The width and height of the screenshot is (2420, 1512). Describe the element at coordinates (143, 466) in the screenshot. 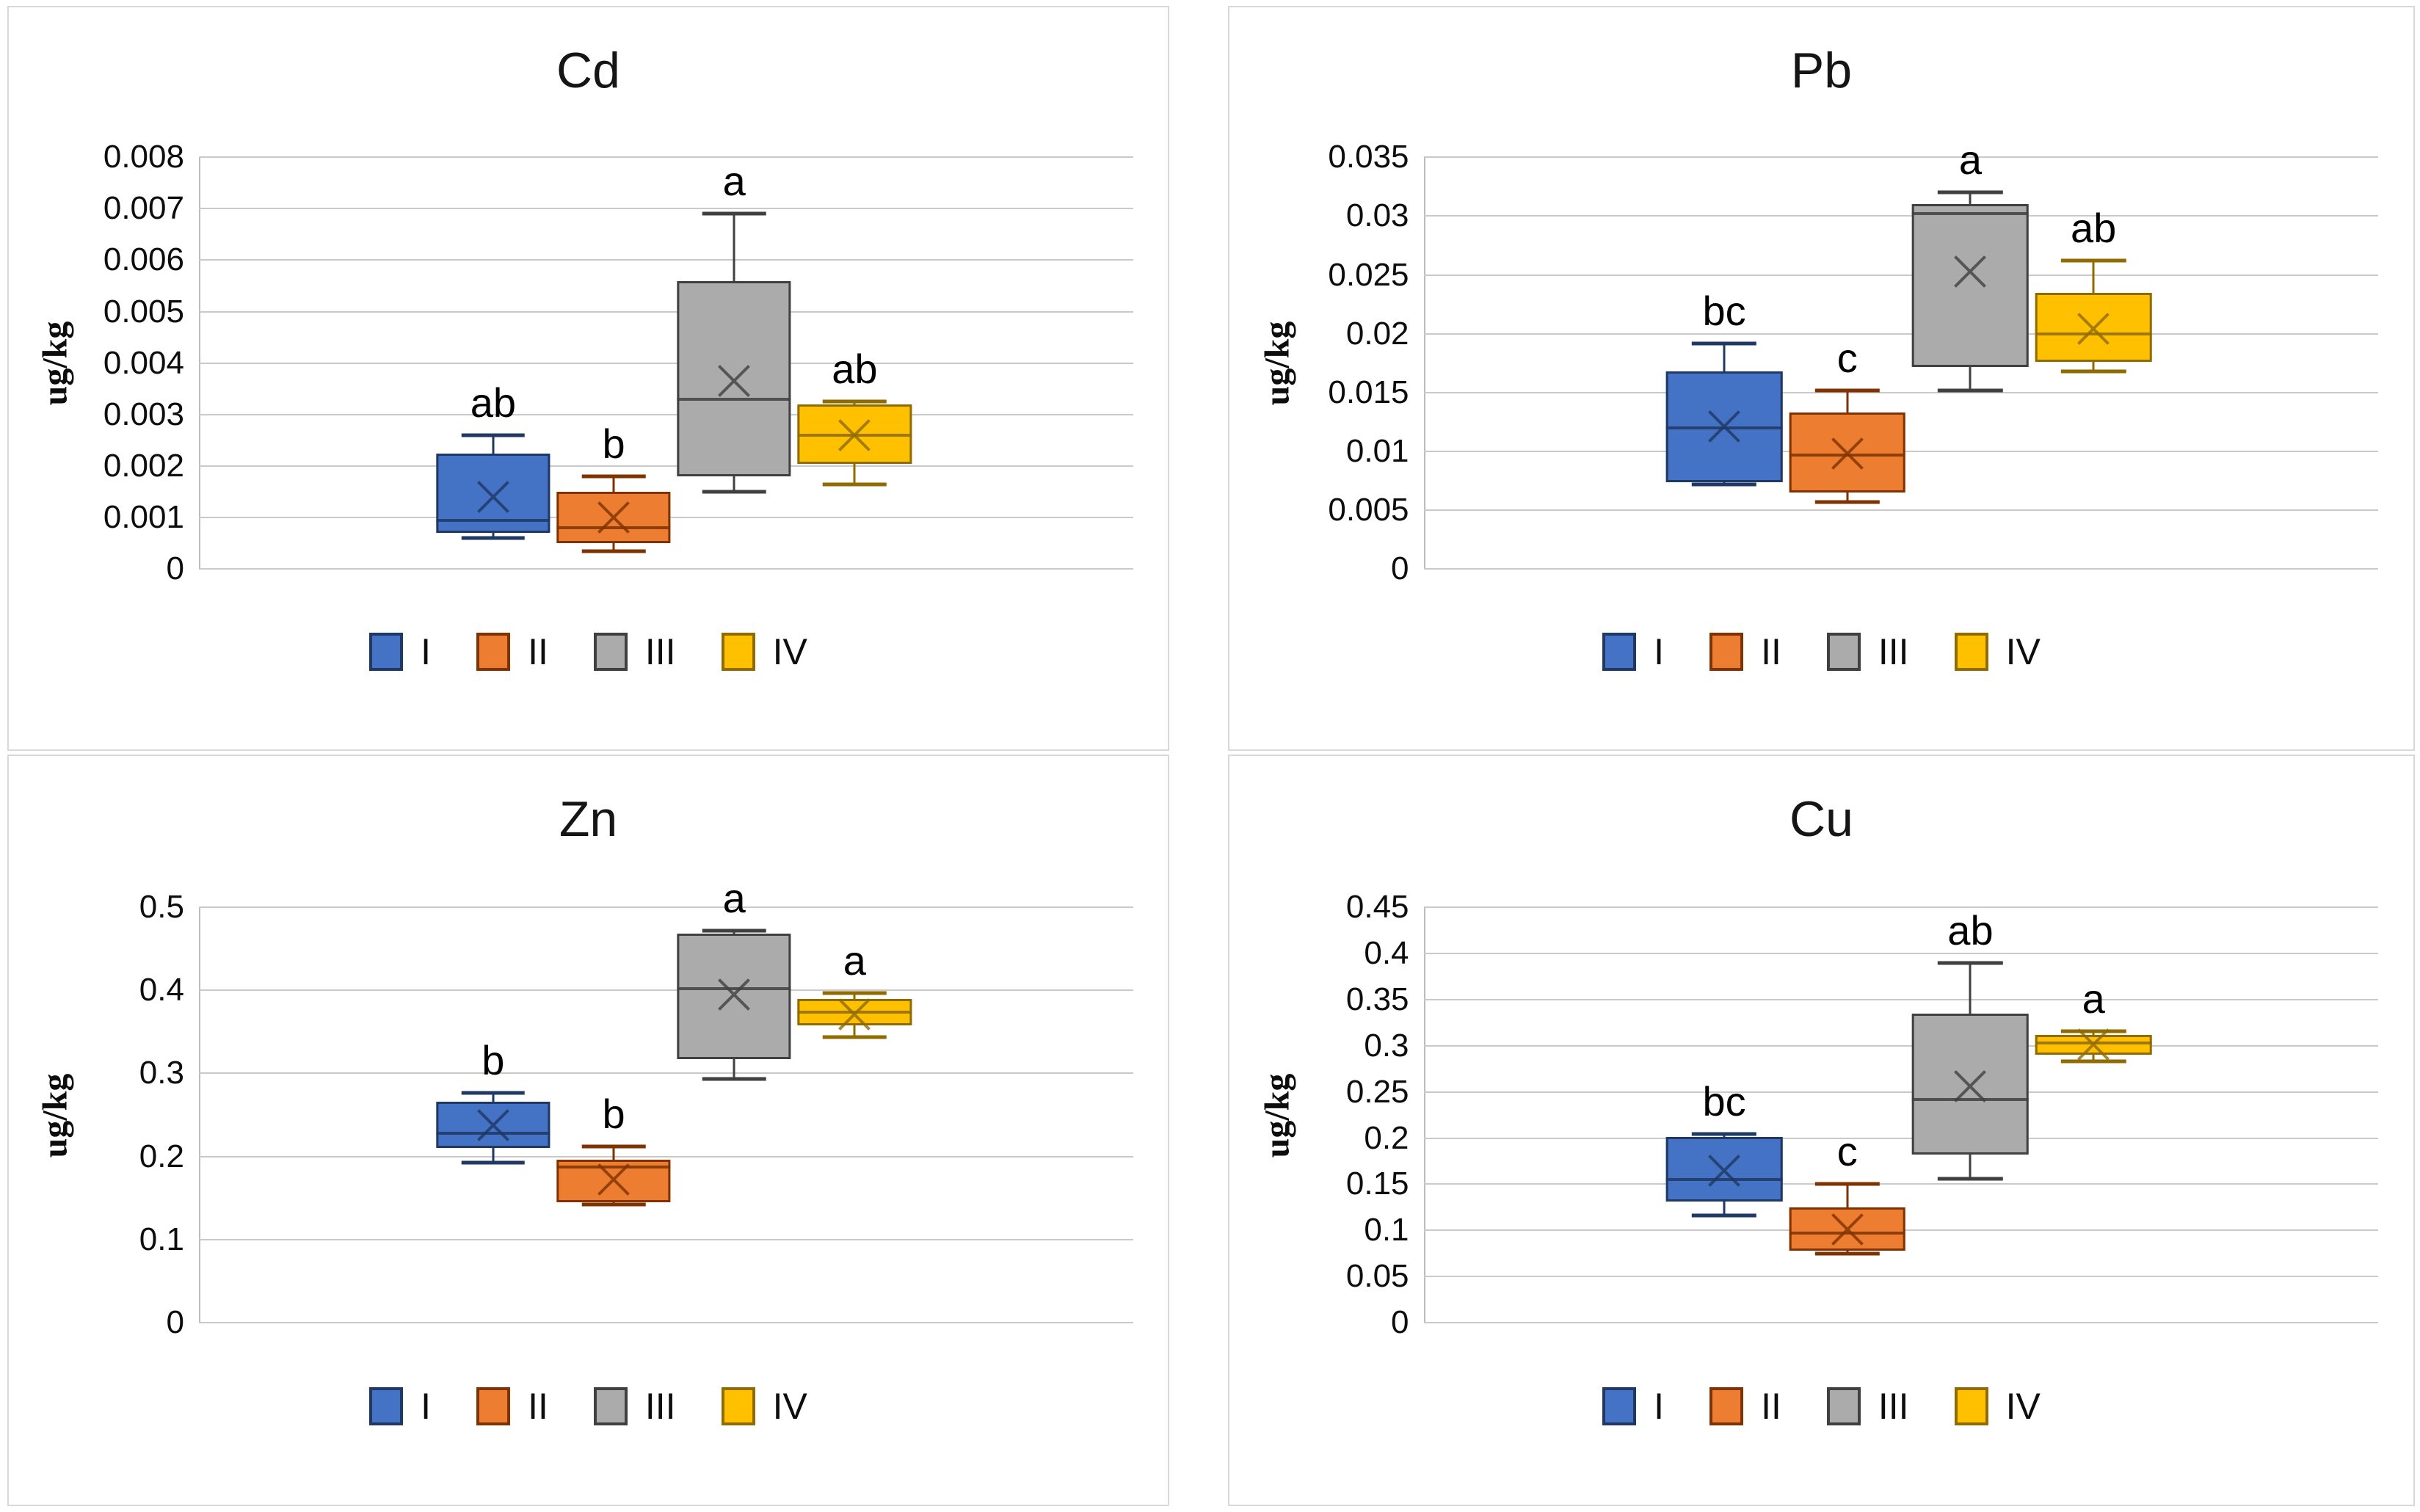

I see `y-tick-label: 0.002` at that location.